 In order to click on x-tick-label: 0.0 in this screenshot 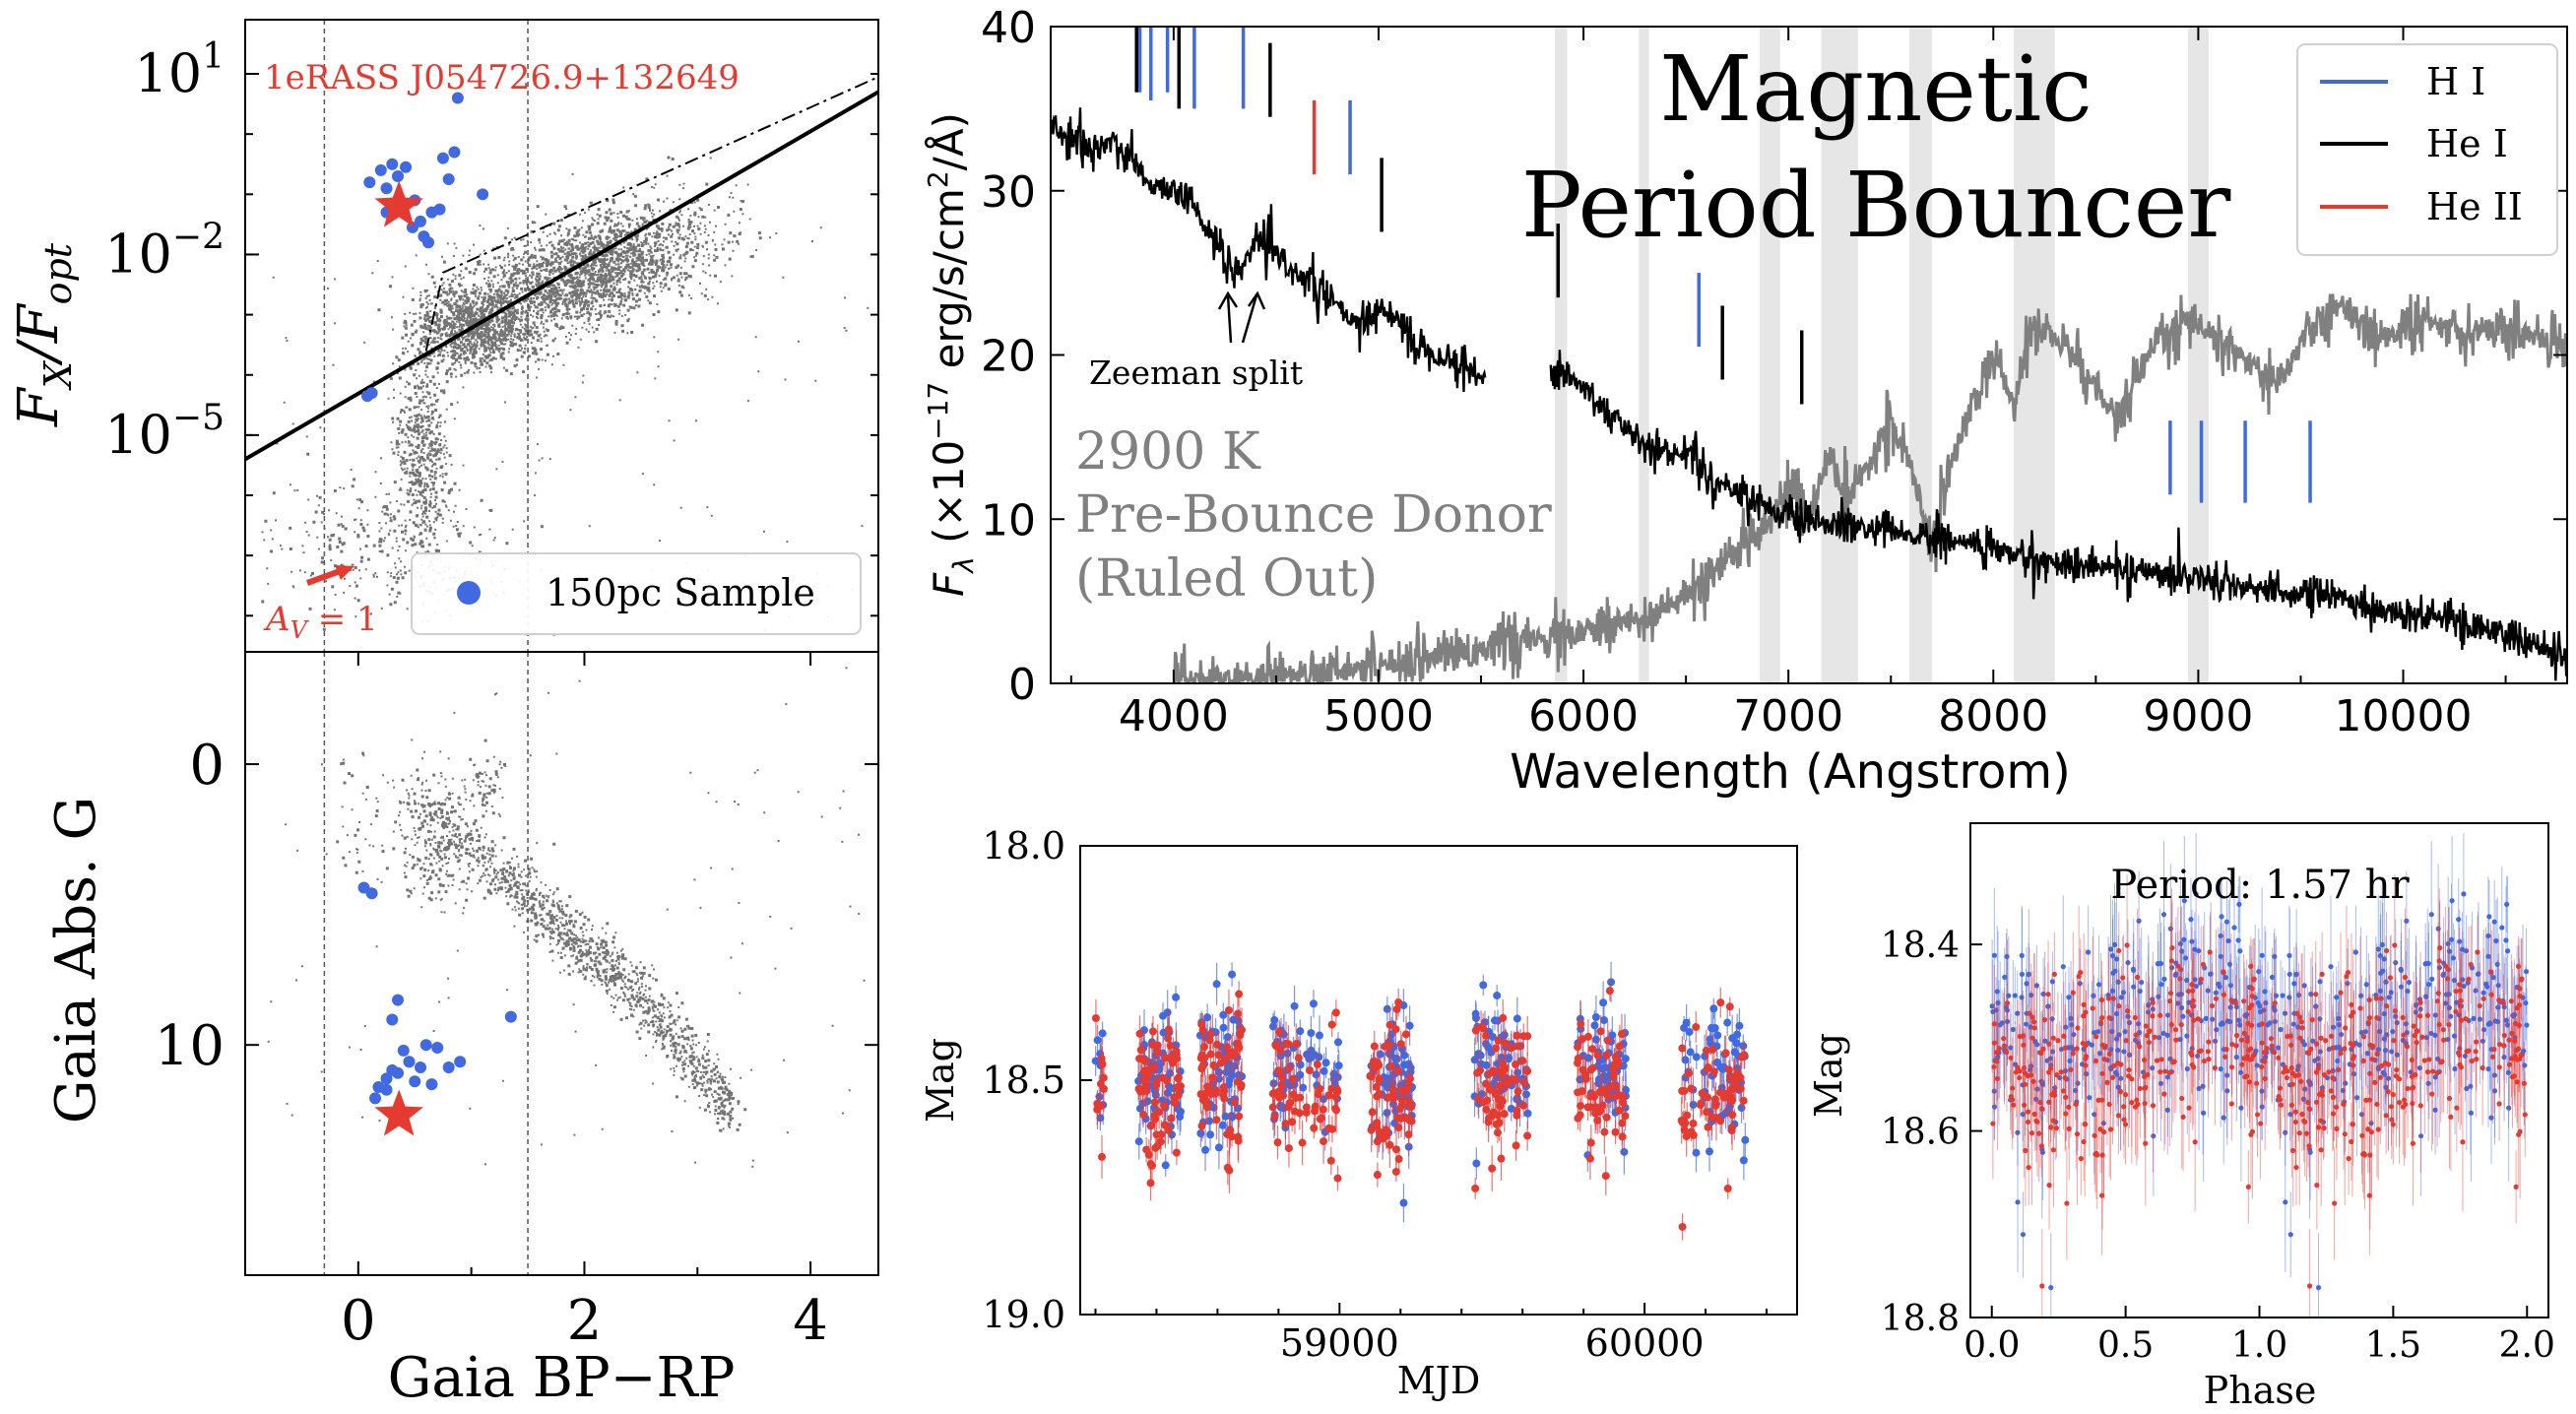, I will do `click(1992, 1345)`.